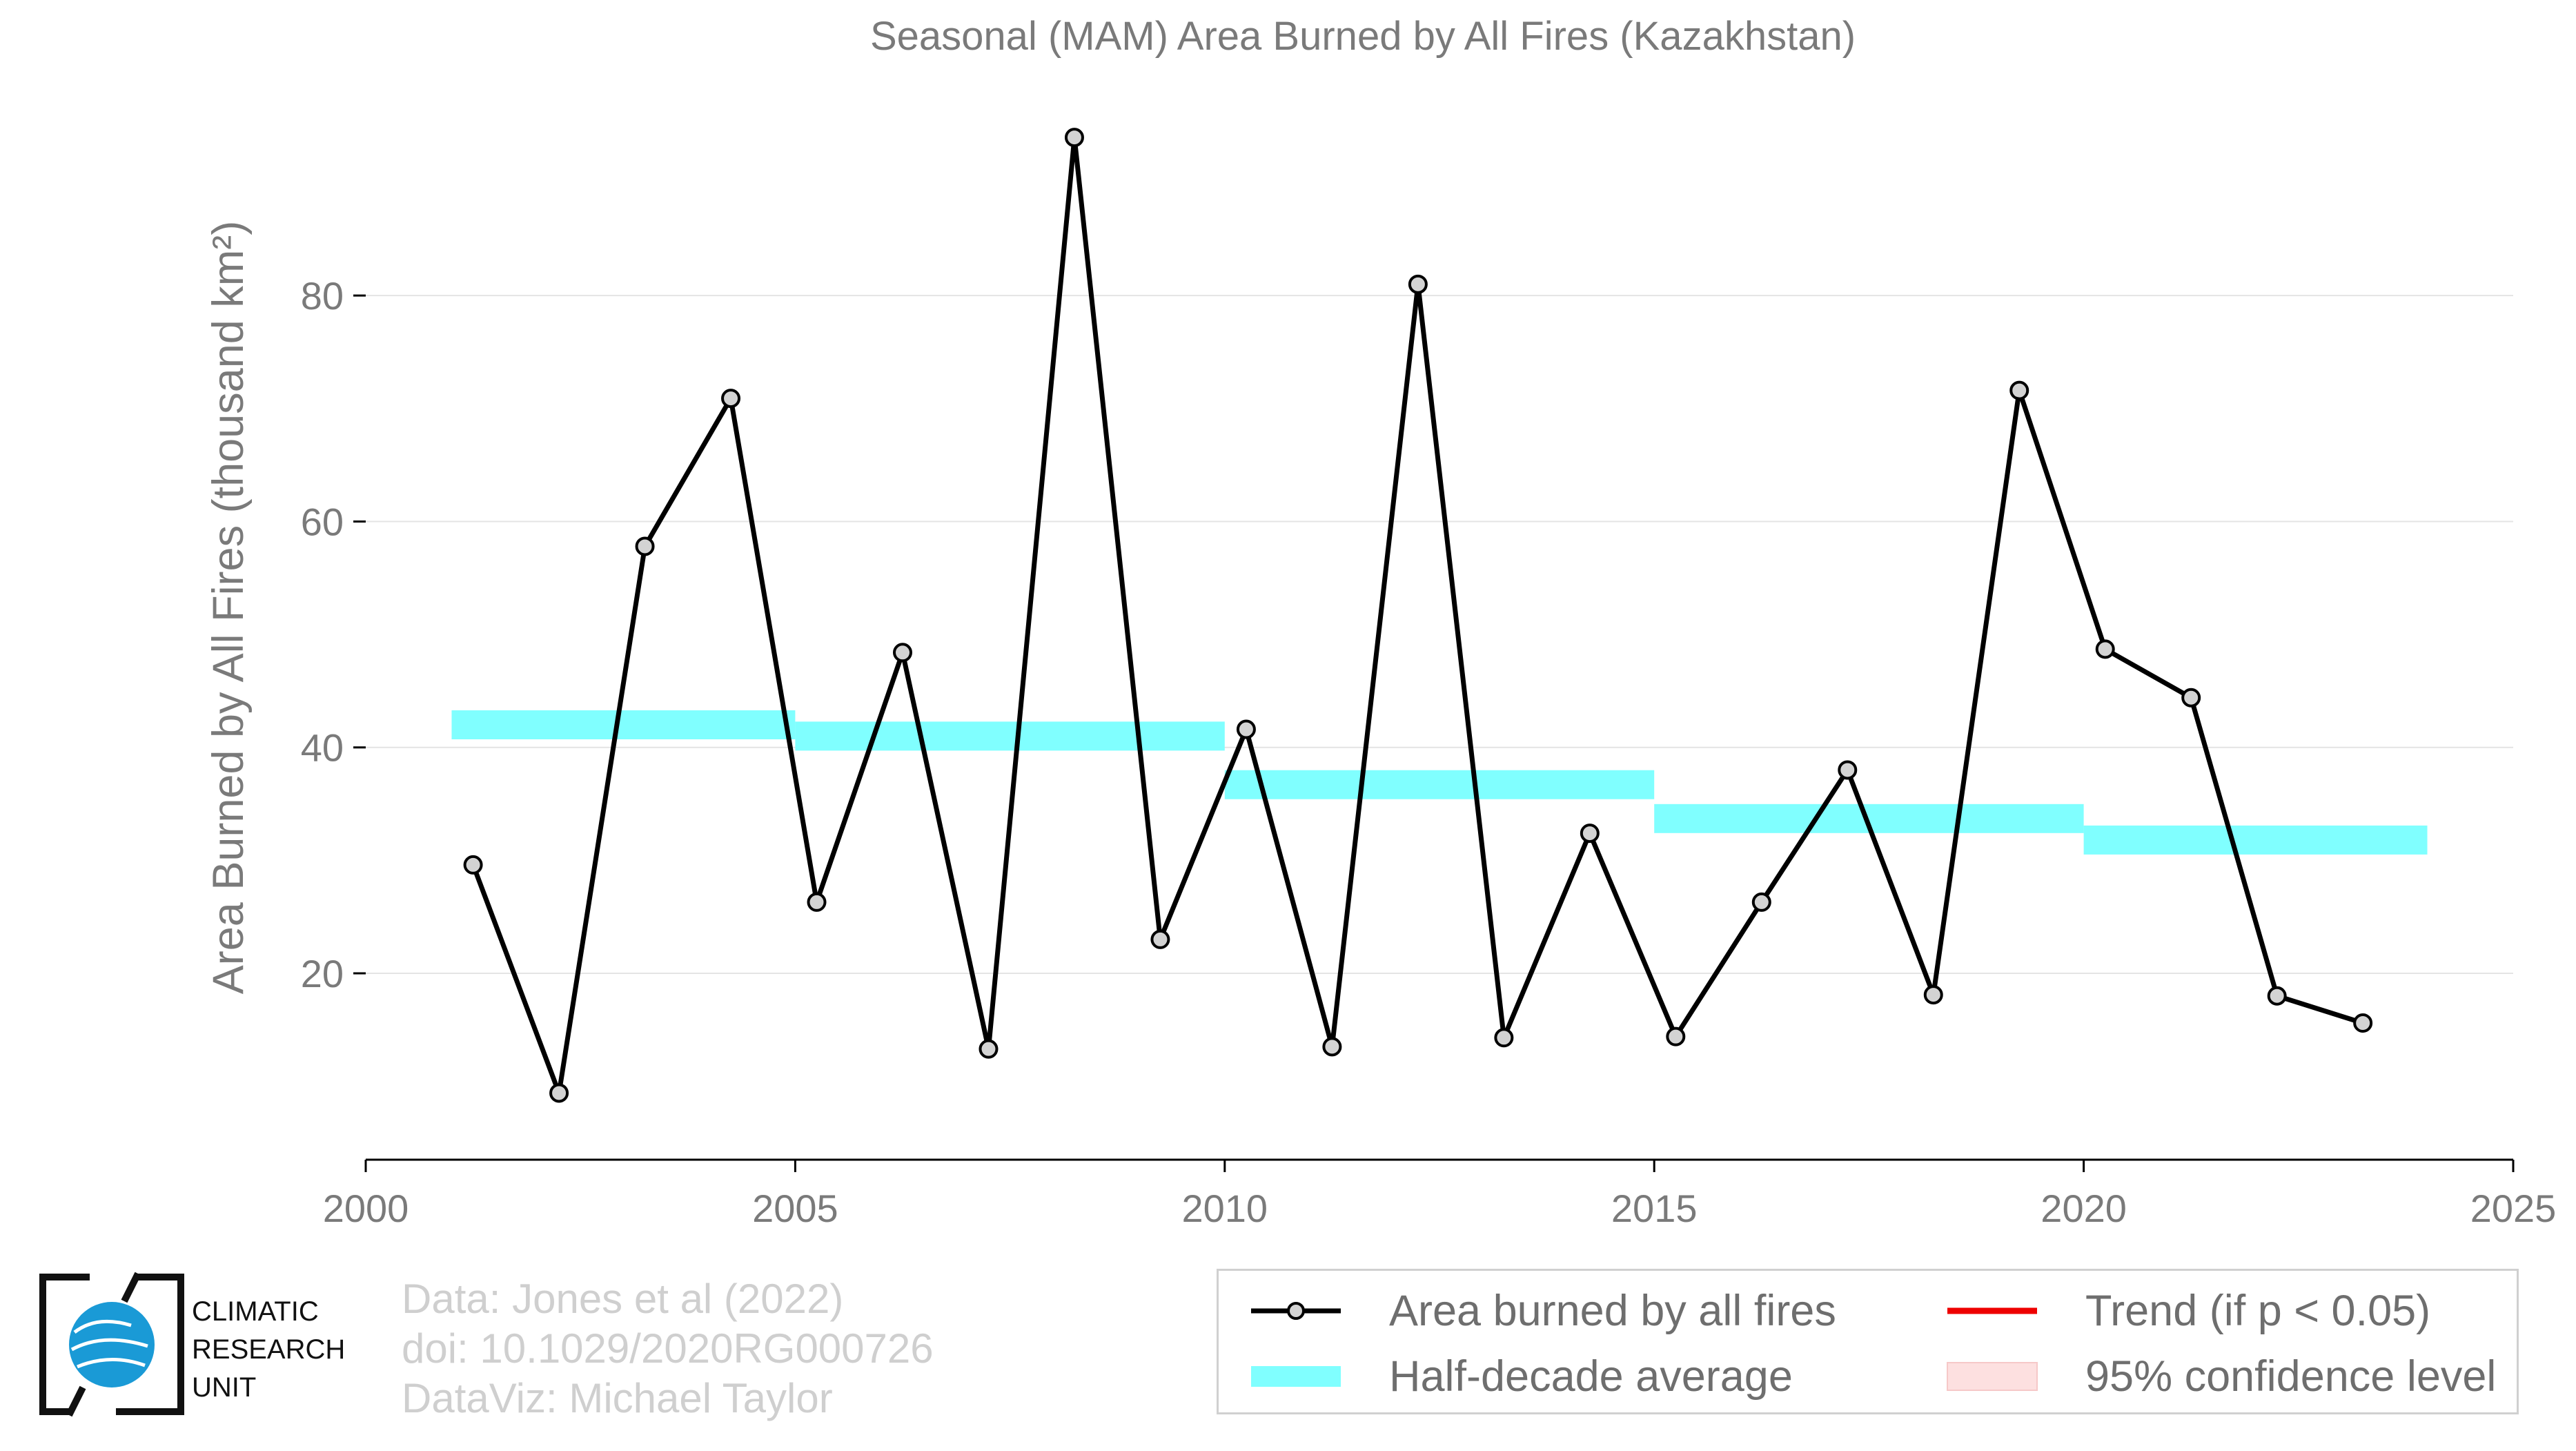 This screenshot has height=1451, width=2576. Describe the element at coordinates (1440, 1195) in the screenshot. I see `x-axis-ticks: 2000 2005 2010 2015 2020 2025` at that location.